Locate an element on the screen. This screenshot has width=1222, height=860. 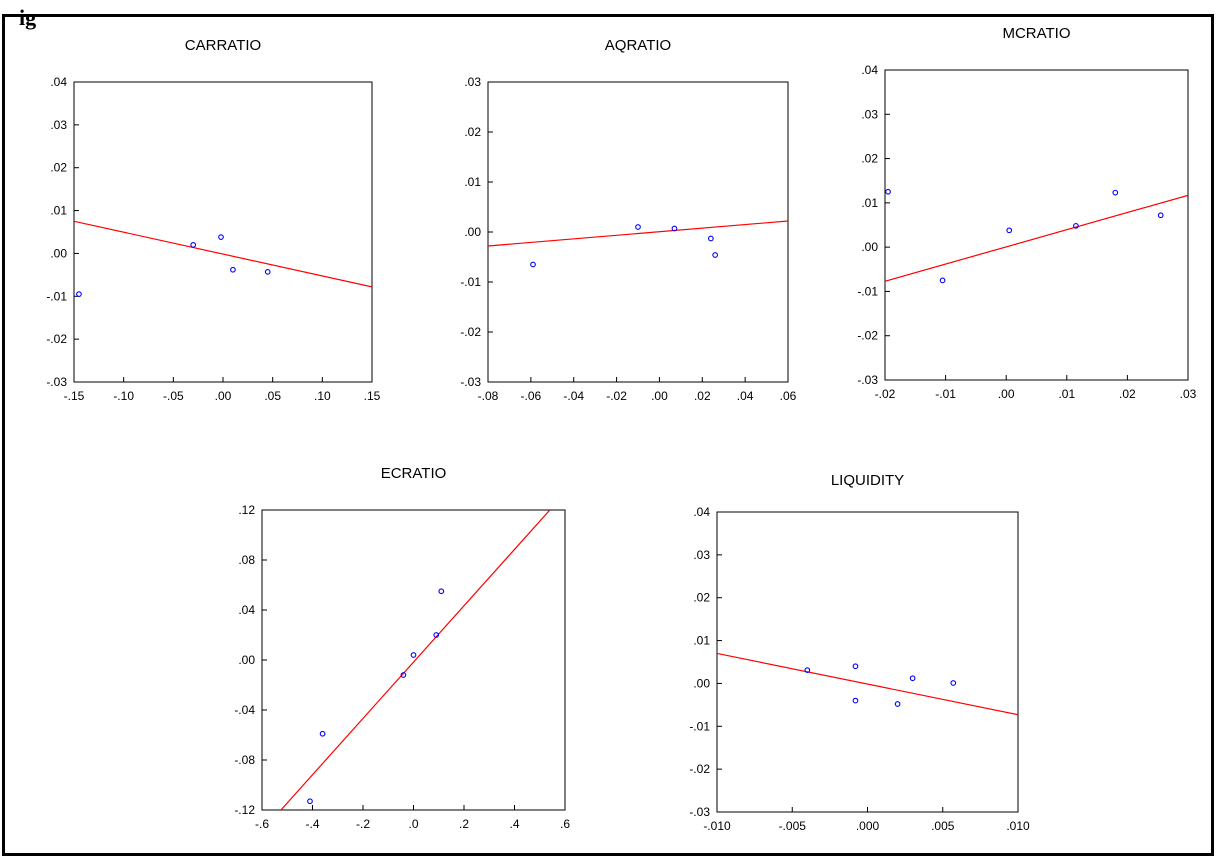
y-tick-label: -.12 is located at coordinates (244, 810).